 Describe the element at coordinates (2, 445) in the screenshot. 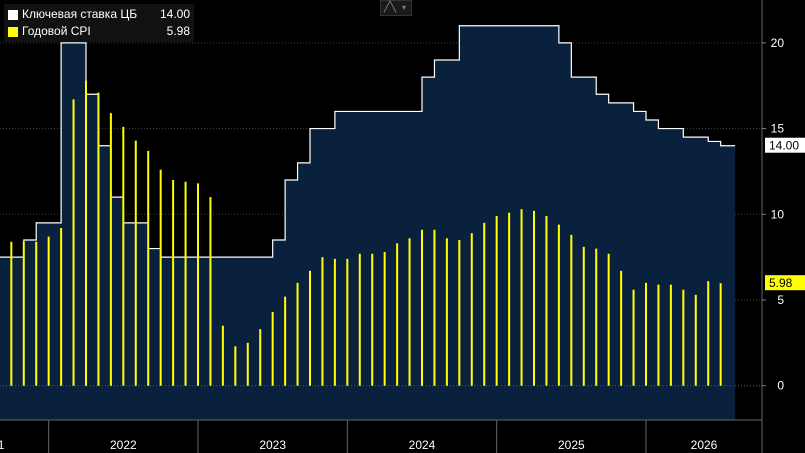

I see `x-tick-label: 2021` at that location.